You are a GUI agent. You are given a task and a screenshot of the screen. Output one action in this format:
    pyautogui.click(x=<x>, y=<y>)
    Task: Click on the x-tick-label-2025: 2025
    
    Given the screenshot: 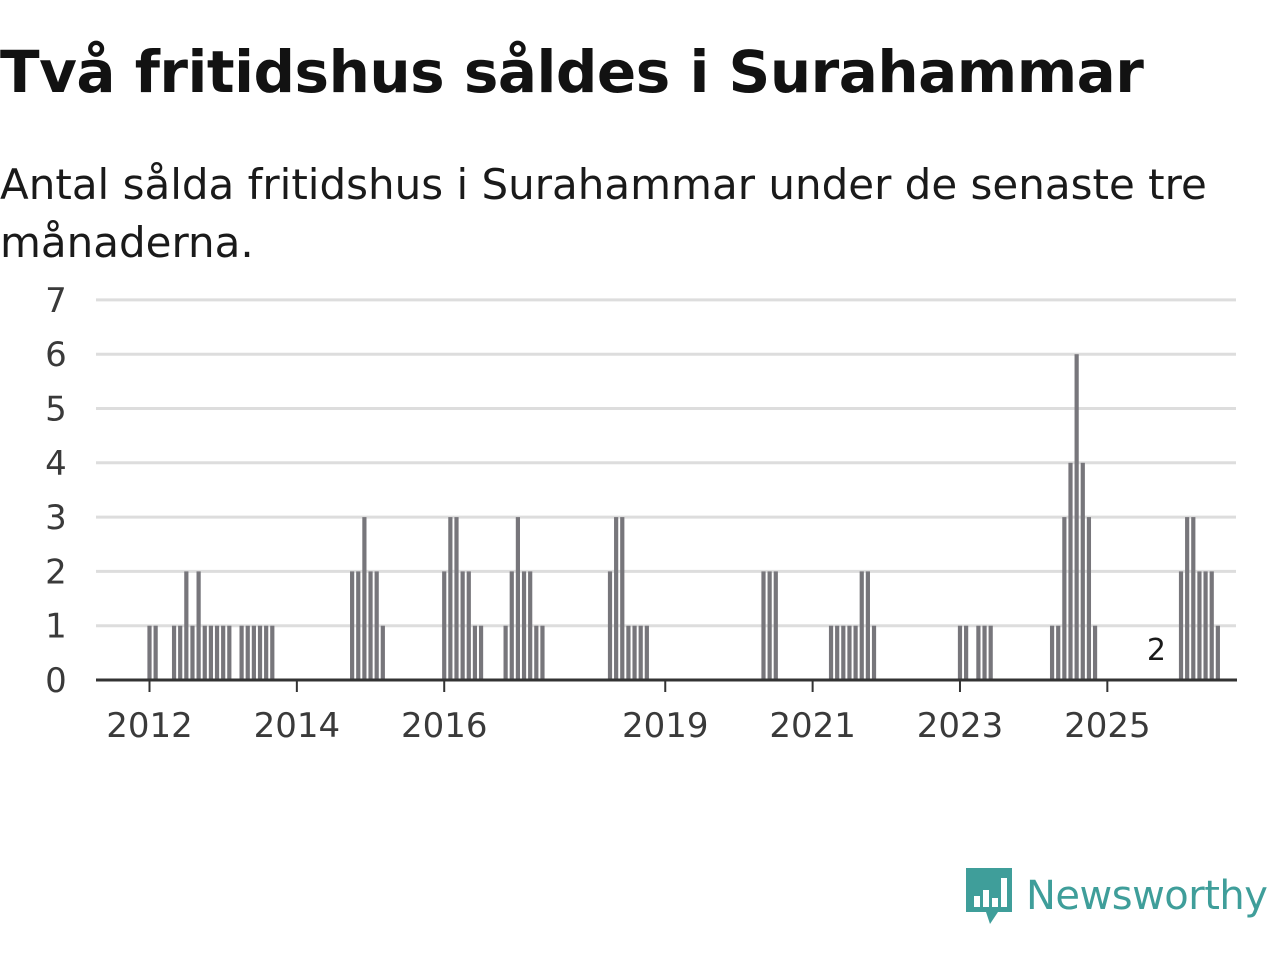 What is the action you would take?
    pyautogui.click(x=1107, y=726)
    